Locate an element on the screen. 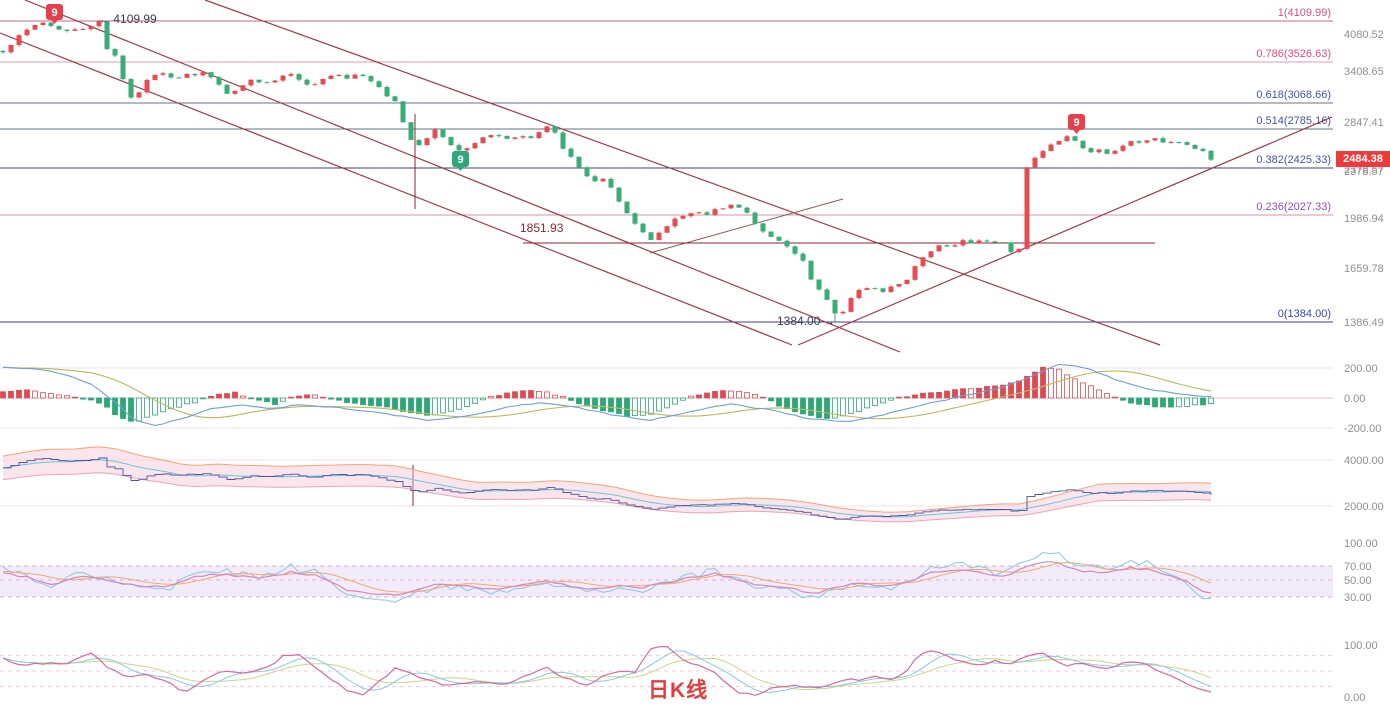  macd-panel is located at coordinates (607, 394).